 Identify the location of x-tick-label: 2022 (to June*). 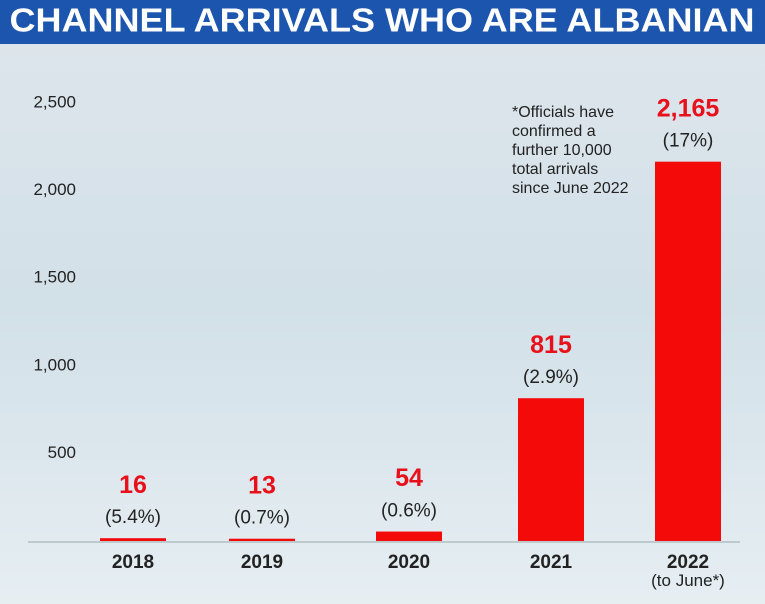
(688, 571).